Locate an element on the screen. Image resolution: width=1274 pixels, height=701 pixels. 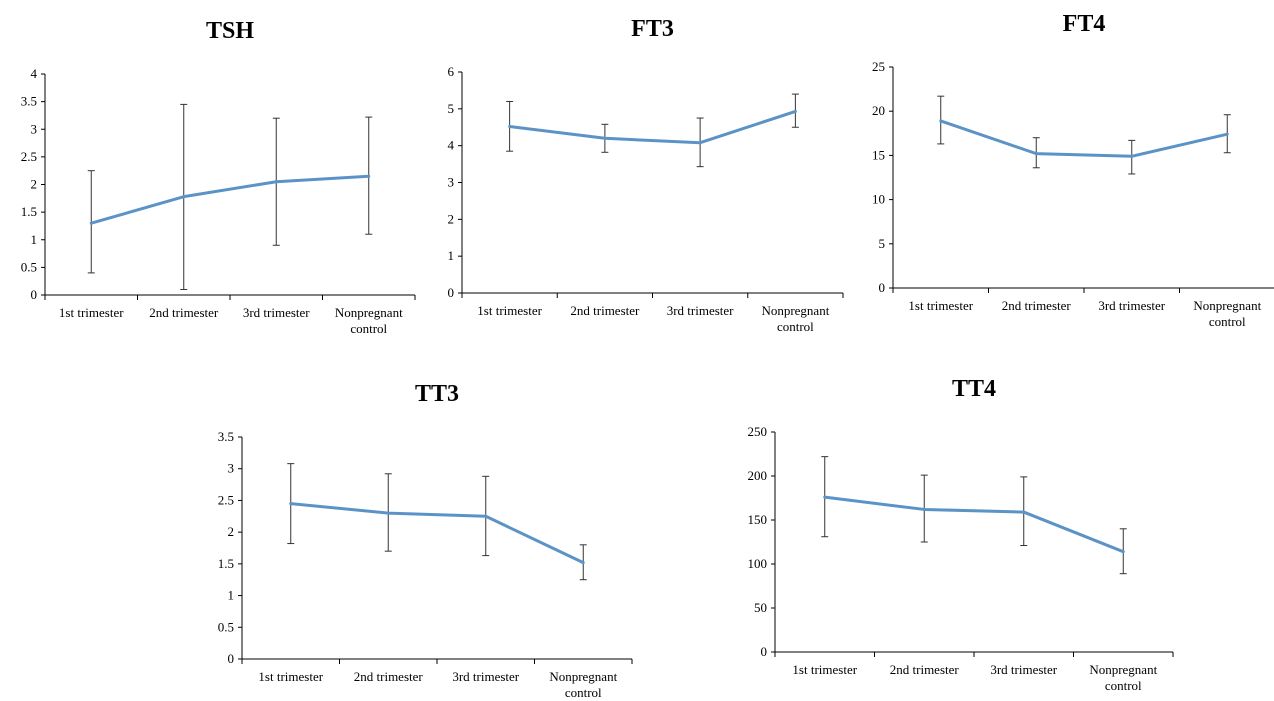
y-tick-label: 150 is located at coordinates (758, 519).